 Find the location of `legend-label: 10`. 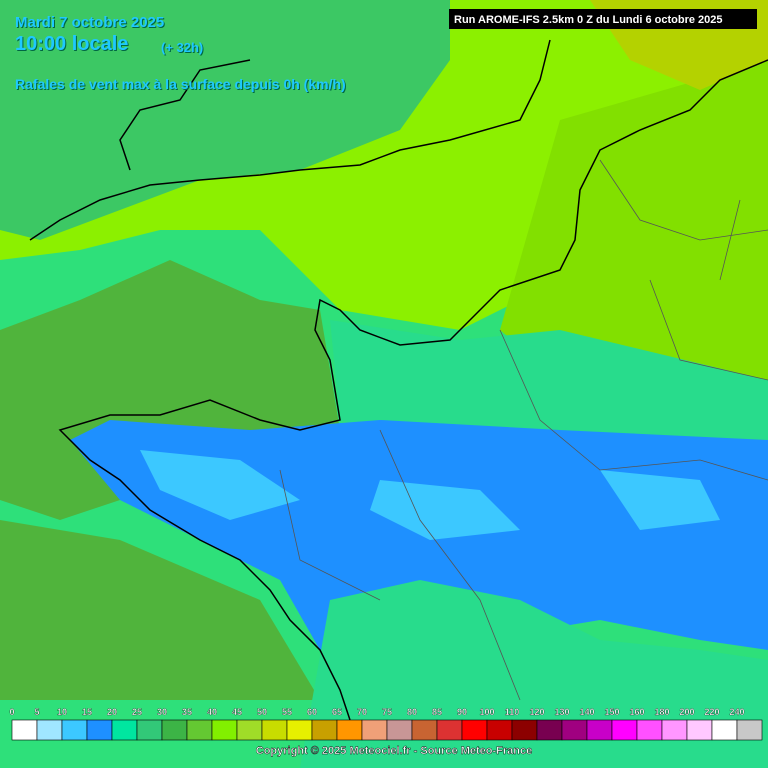

legend-label: 10 is located at coordinates (62, 712).